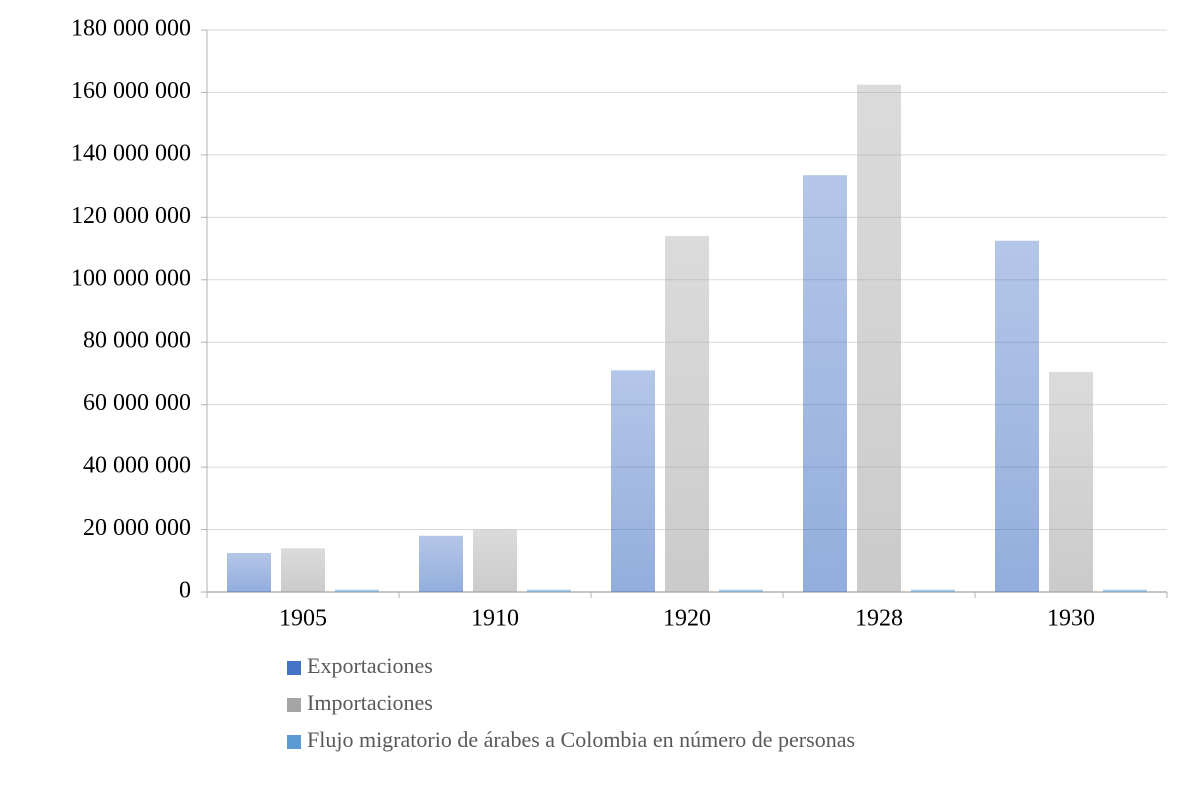  I want to click on x-tick-label: 1920, so click(687, 619).